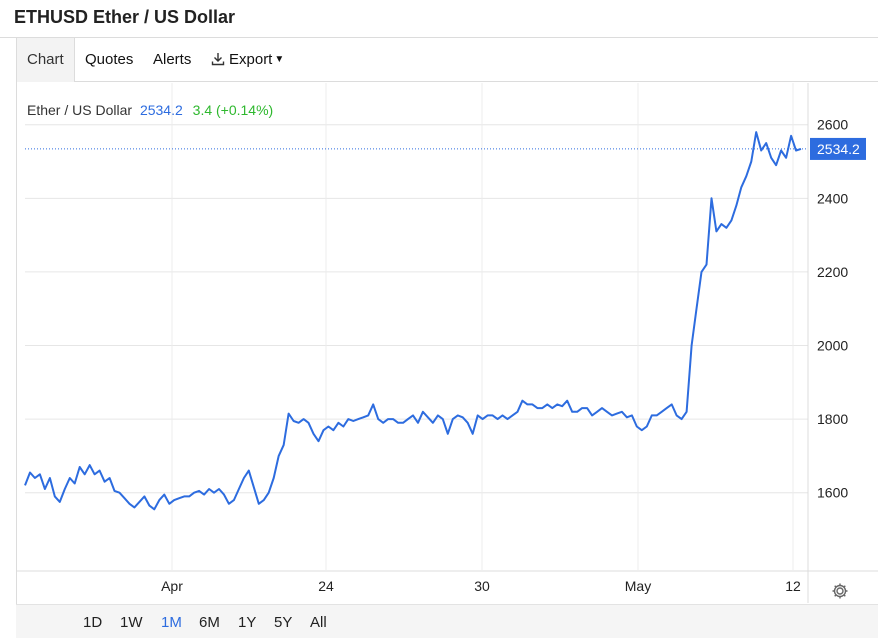 This screenshot has width=878, height=643. Describe the element at coordinates (832, 198) in the screenshot. I see `y-tick-label: 2400` at that location.